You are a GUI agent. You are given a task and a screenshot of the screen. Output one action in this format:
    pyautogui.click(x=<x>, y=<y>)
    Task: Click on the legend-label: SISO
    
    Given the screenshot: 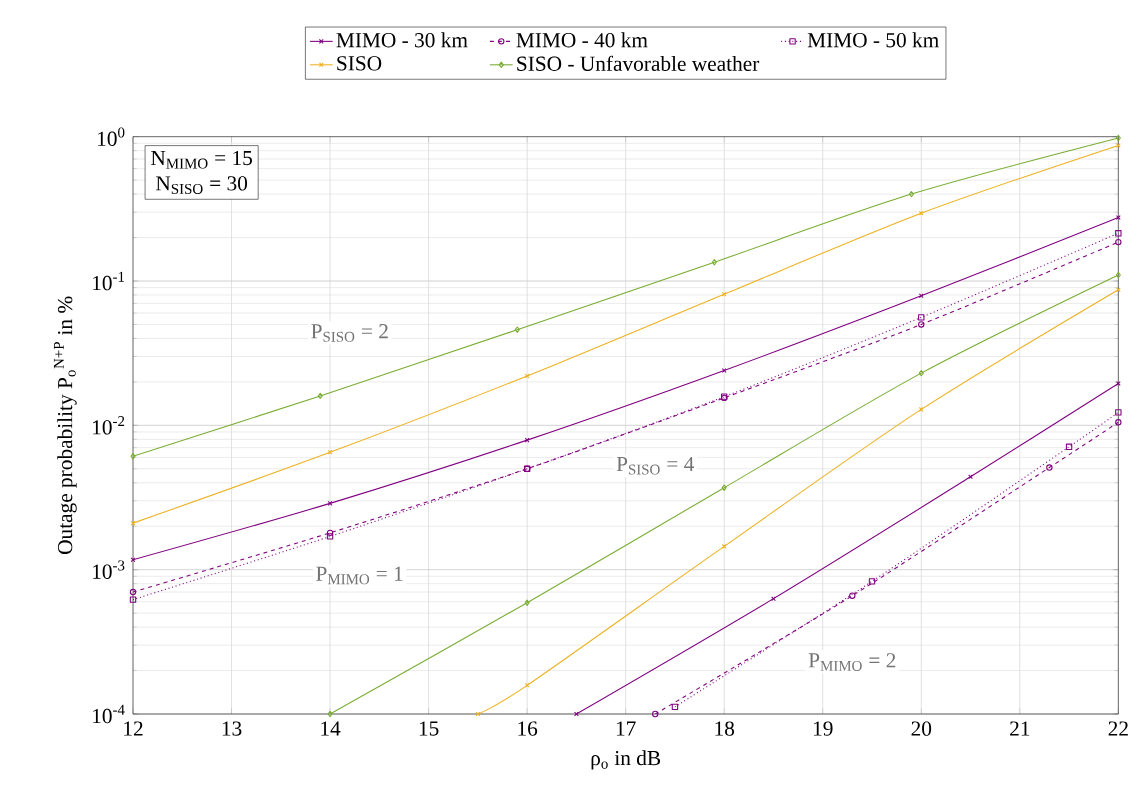 What is the action you would take?
    pyautogui.click(x=359, y=63)
    